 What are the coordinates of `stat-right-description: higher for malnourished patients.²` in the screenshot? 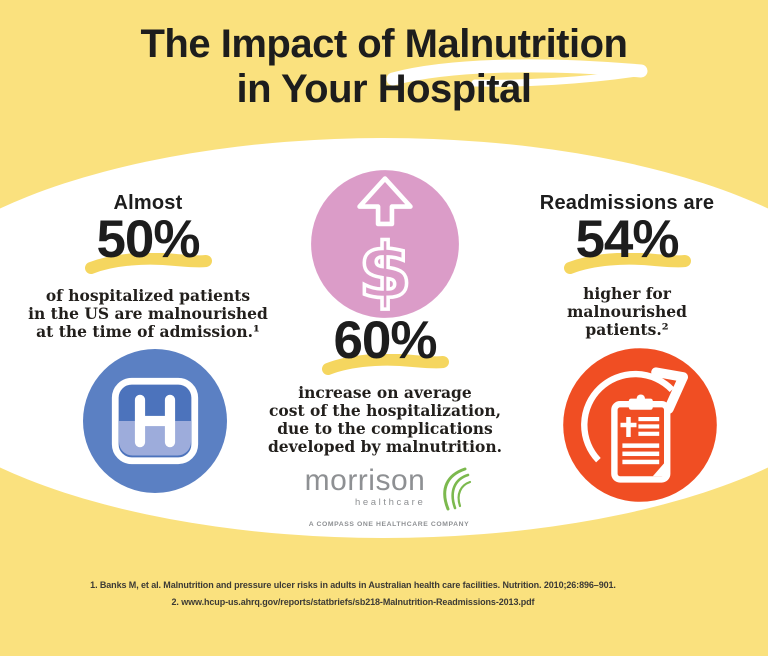 It's located at (627, 312).